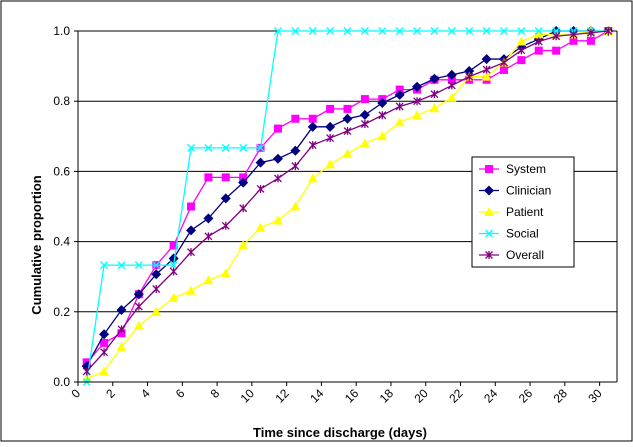 Image resolution: width=633 pixels, height=447 pixels. I want to click on y-tick-label: 0.6, so click(61, 171).